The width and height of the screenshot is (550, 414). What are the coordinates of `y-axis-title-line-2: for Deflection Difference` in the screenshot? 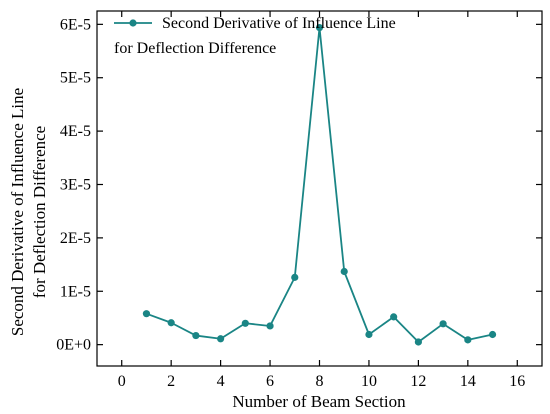 It's located at (39, 212).